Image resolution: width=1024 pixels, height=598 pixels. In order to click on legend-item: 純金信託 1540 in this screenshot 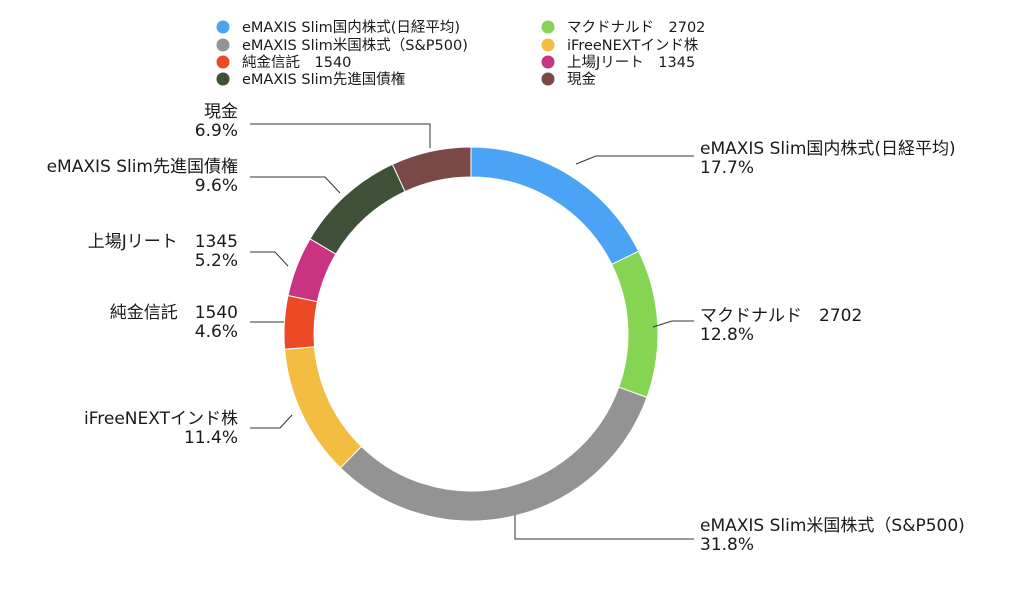, I will do `click(283, 62)`.